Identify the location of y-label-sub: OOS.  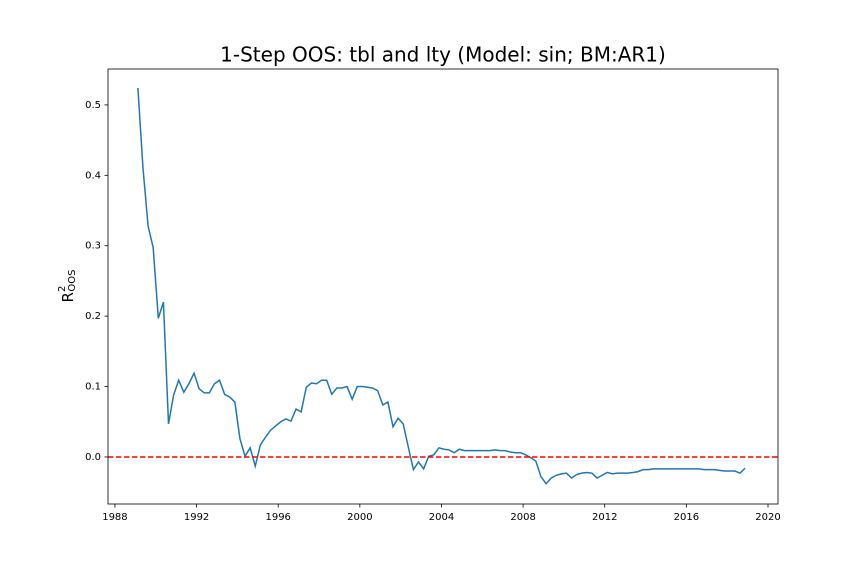
(72, 281).